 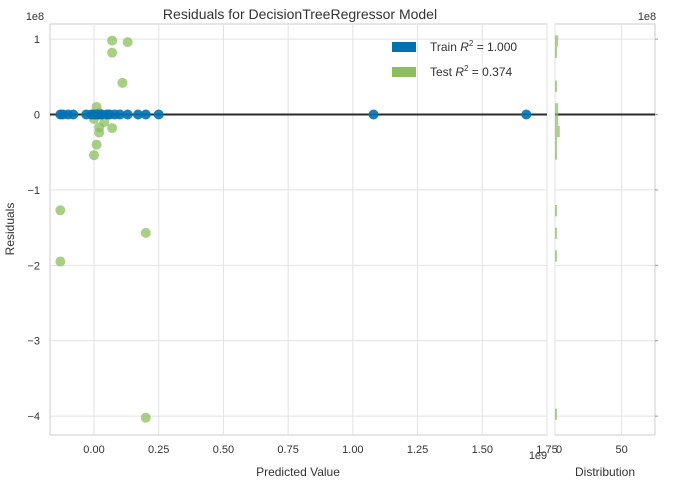 What do you see at coordinates (33, 417) in the screenshot?
I see `y-tick-label: −4` at bounding box center [33, 417].